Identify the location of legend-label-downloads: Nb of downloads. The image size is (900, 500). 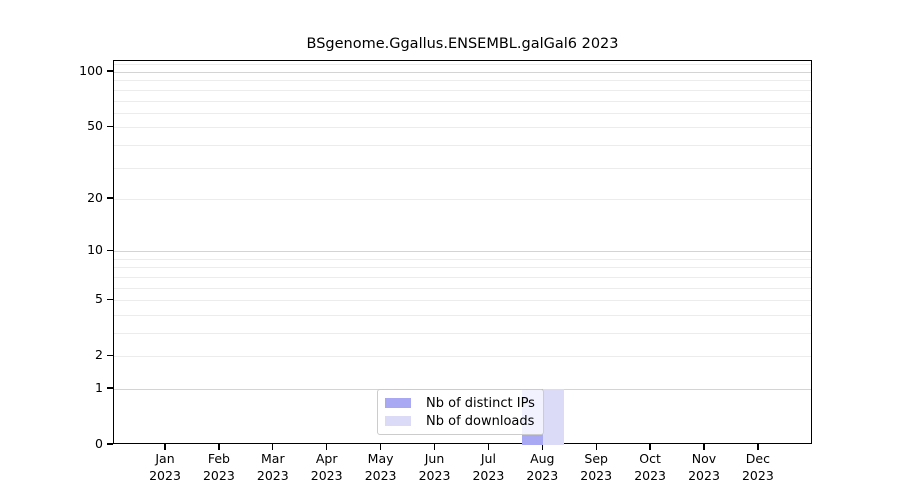
(480, 421).